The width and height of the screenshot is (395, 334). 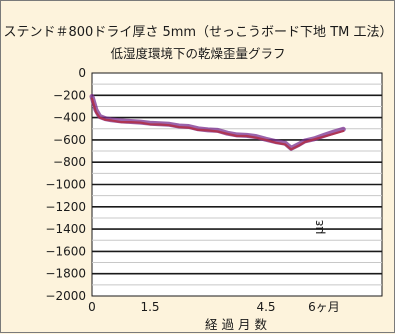 I want to click on series-layer, so click(x=217, y=122).